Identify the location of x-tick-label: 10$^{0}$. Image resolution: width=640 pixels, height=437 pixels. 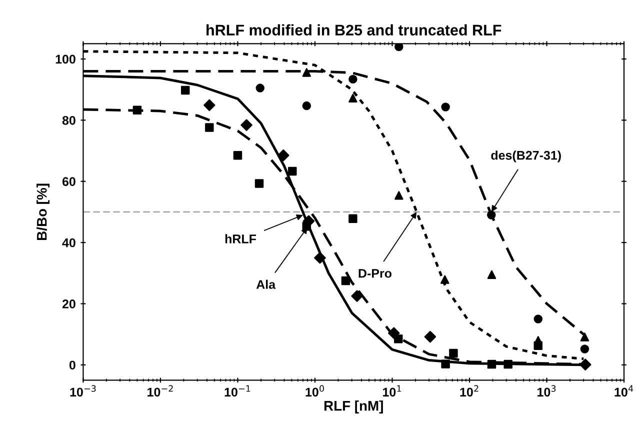
(315, 391).